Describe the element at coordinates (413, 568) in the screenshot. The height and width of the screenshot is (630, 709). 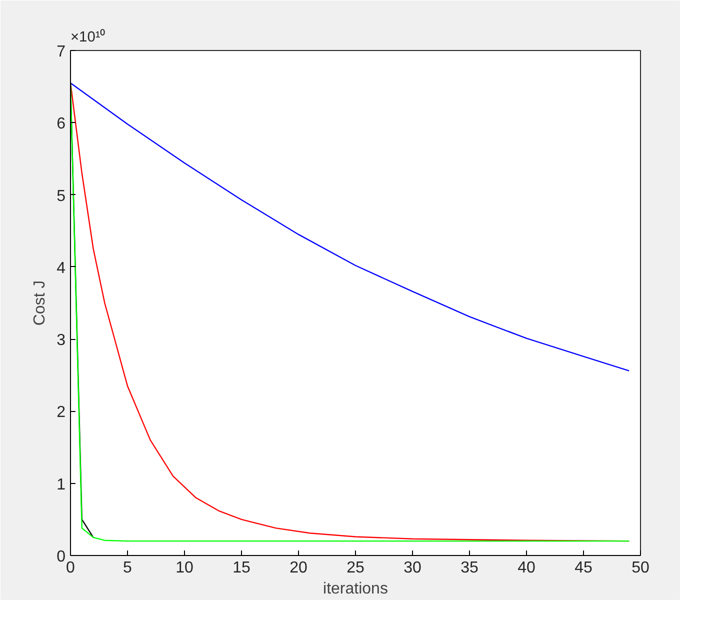
I see `x-tick-label: 30` at that location.